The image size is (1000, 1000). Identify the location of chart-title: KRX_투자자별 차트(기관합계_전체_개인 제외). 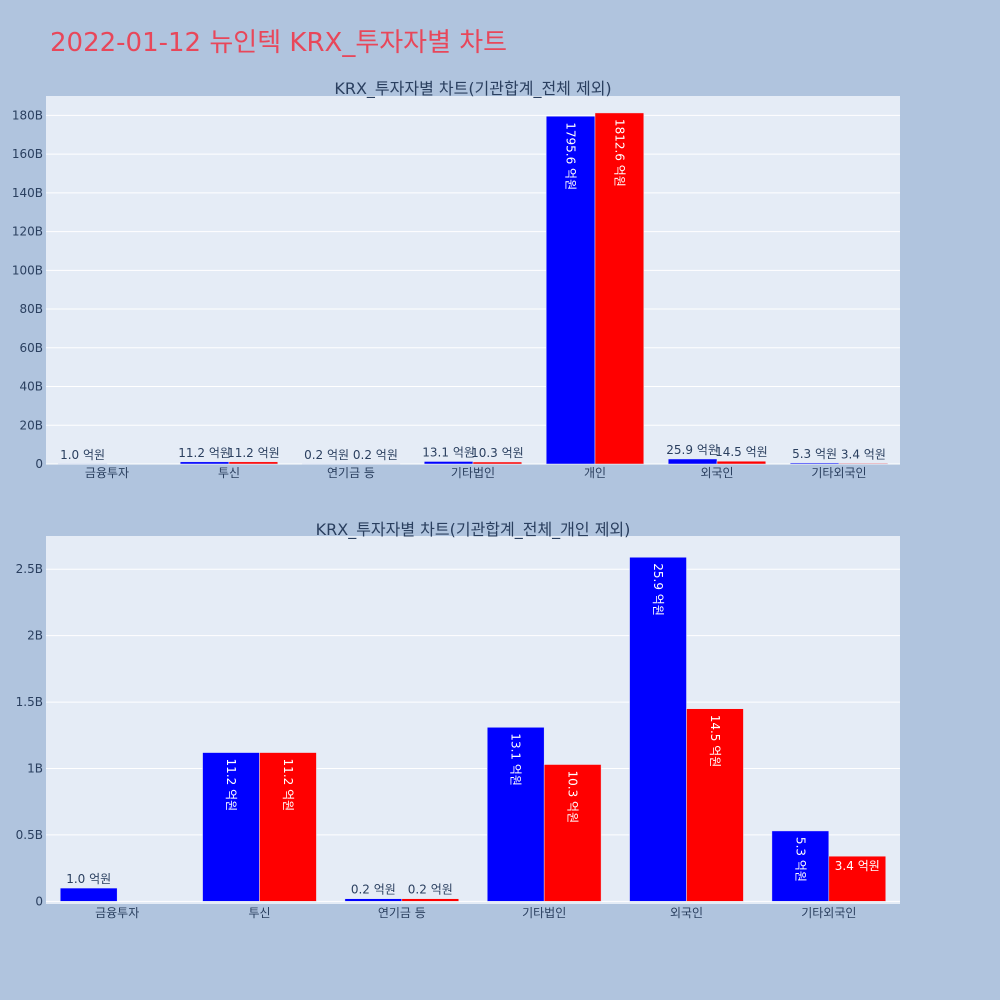
(473, 530).